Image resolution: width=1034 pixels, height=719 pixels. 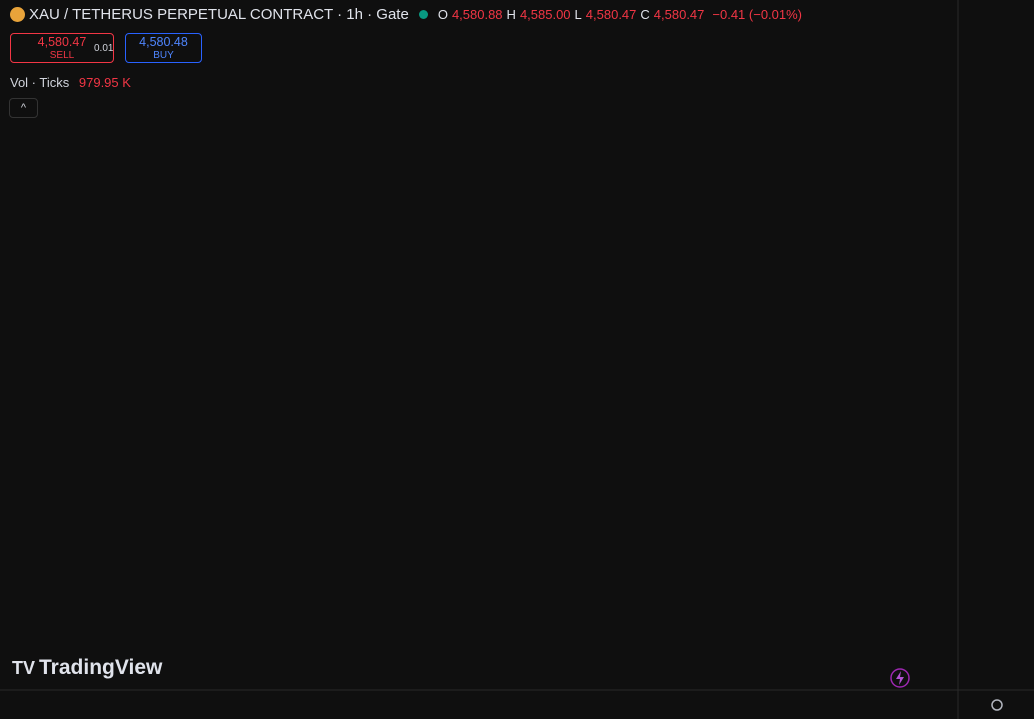 I want to click on status-dot, so click(x=423, y=14).